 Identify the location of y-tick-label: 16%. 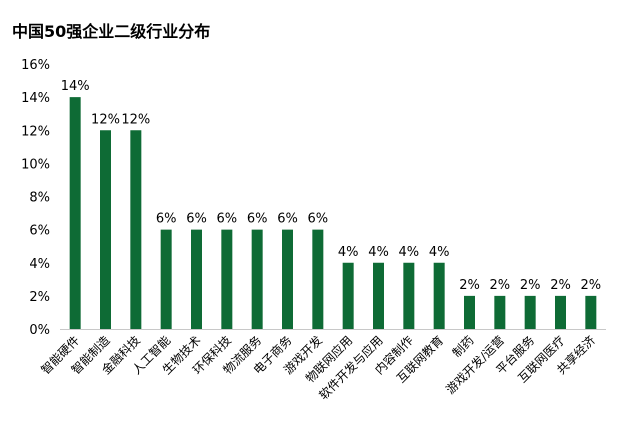
(35, 65).